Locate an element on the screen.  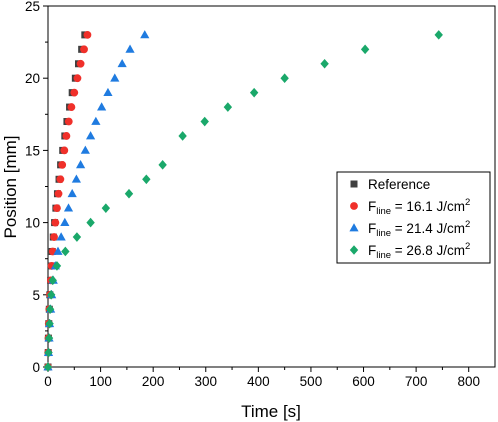
x-tick-label: 600 is located at coordinates (363, 381).